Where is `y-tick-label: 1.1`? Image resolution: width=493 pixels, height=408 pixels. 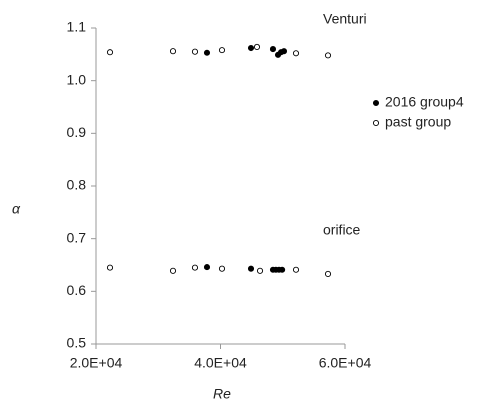
y-tick-label: 1.1 is located at coordinates (77, 27).